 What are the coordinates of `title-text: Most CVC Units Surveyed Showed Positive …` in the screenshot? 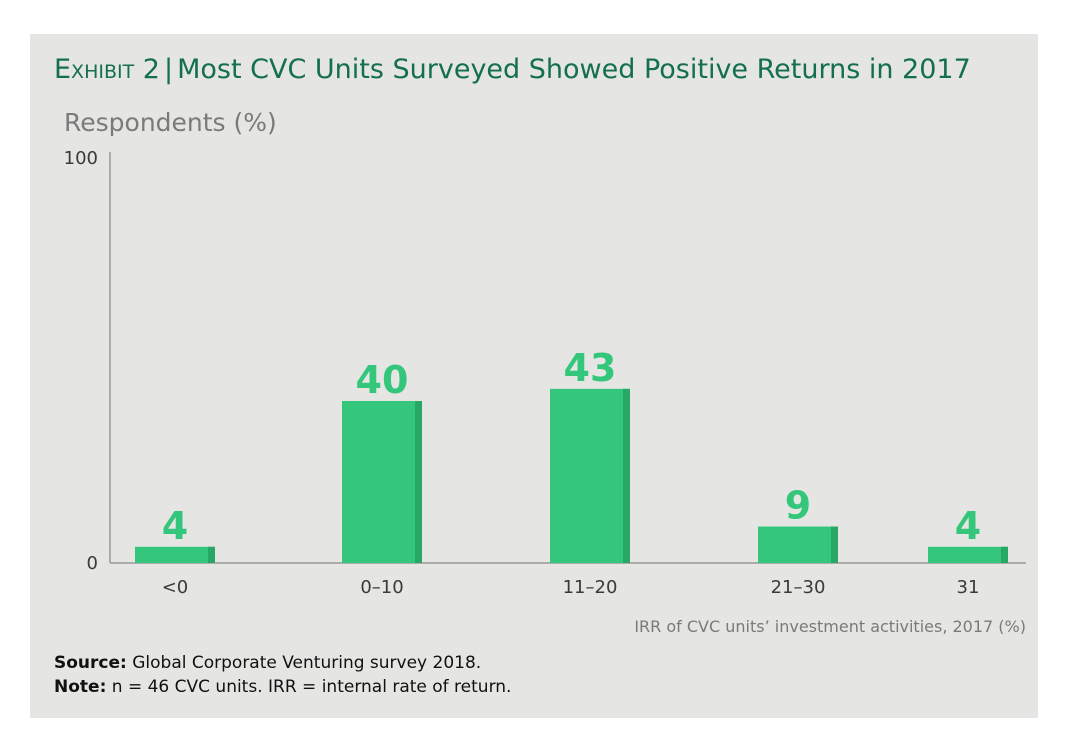 It's located at (574, 69).